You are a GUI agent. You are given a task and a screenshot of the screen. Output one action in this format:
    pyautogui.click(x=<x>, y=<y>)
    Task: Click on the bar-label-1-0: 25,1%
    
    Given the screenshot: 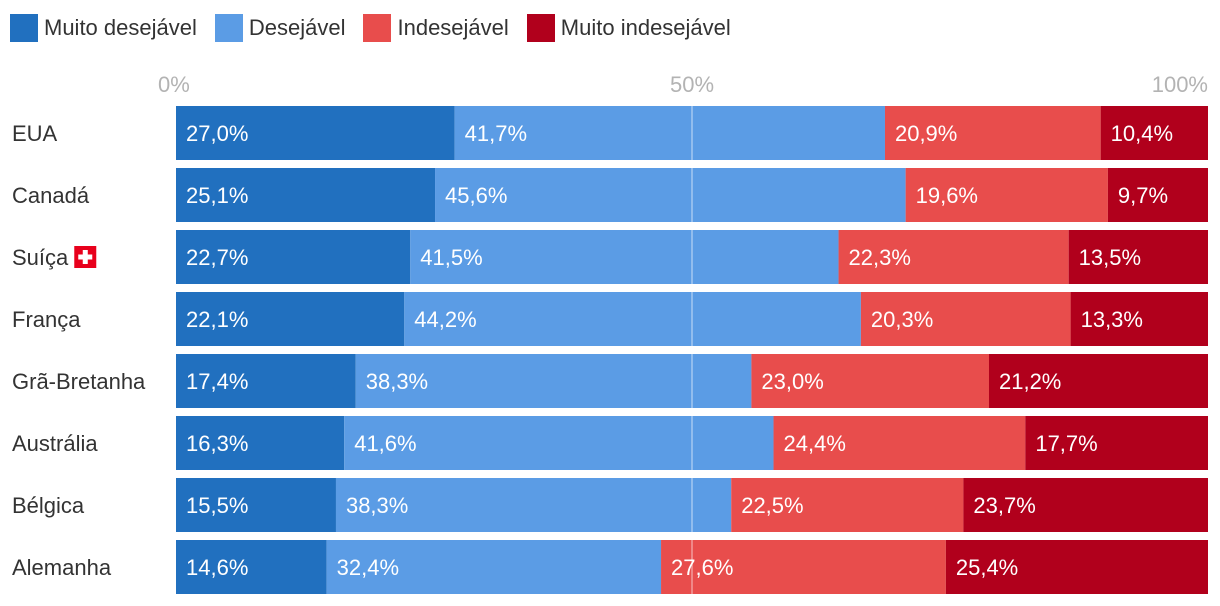 What is the action you would take?
    pyautogui.click(x=217, y=195)
    